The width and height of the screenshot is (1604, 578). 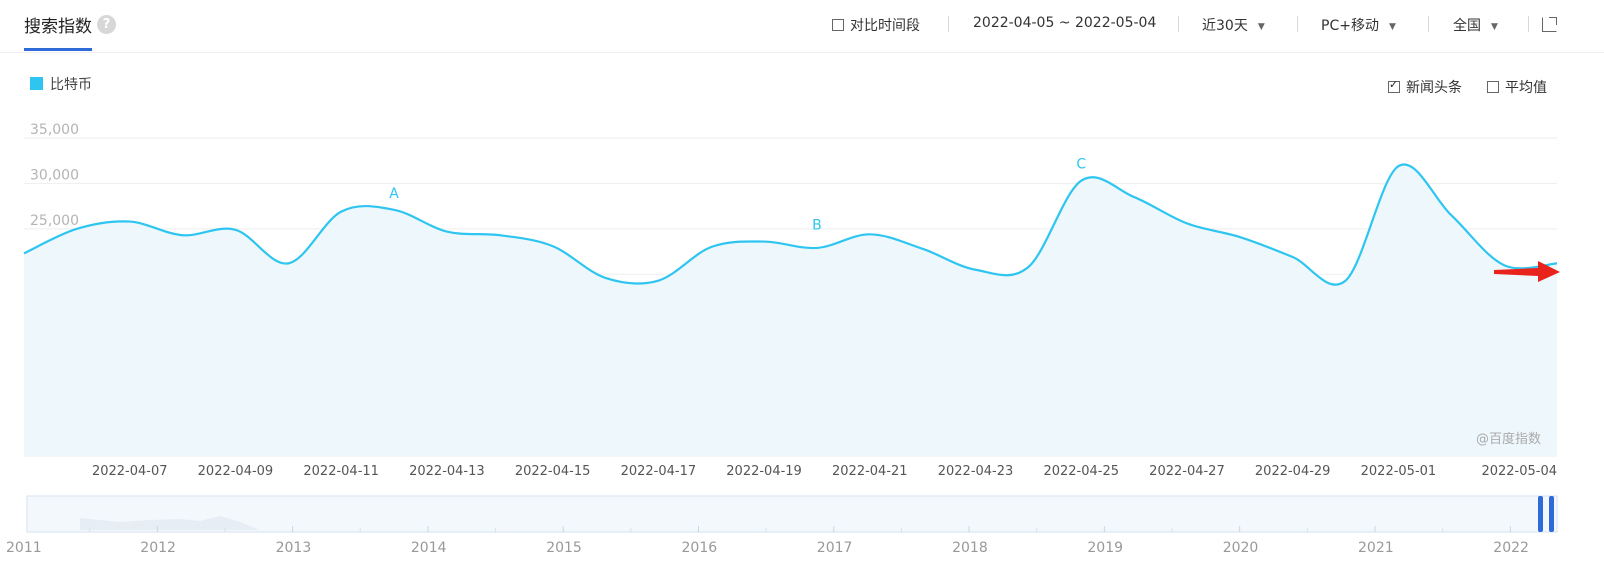 What do you see at coordinates (236, 471) in the screenshot?
I see `x-tick-label: 2022-04-09` at bounding box center [236, 471].